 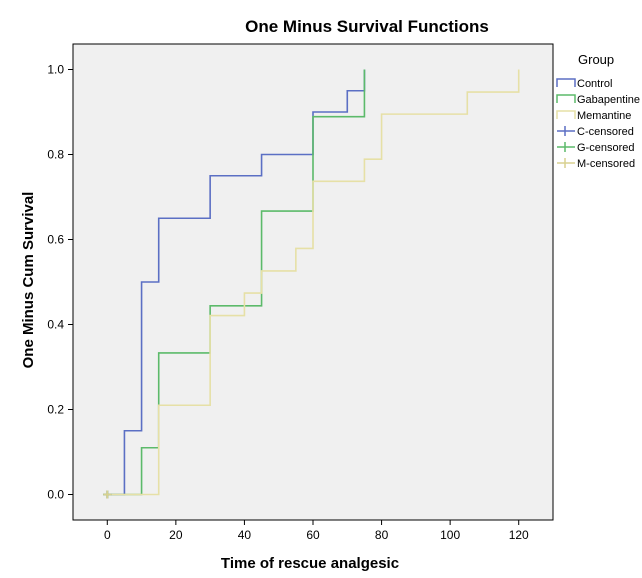 I want to click on y-tick-label: 0.2, so click(x=55, y=410).